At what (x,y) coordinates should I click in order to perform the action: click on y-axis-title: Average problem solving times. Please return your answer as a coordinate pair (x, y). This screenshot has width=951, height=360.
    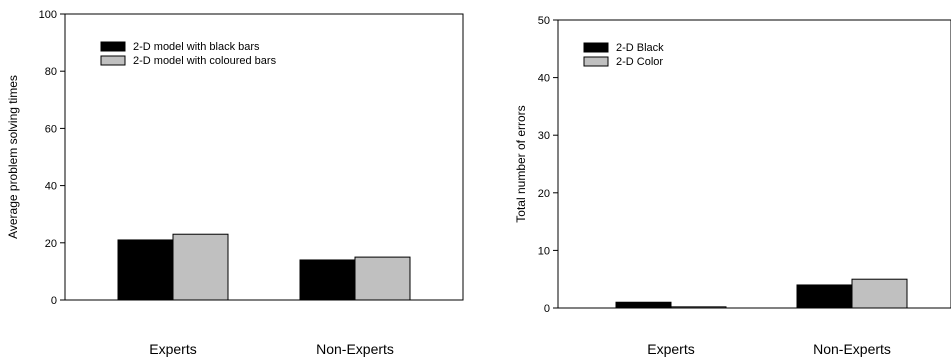
    Looking at the image, I should click on (13, 157).